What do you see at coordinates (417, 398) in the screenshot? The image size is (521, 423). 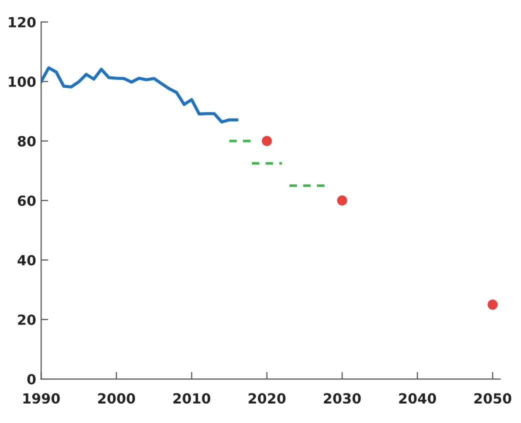 I see `x-tick-label: 2040` at bounding box center [417, 398].